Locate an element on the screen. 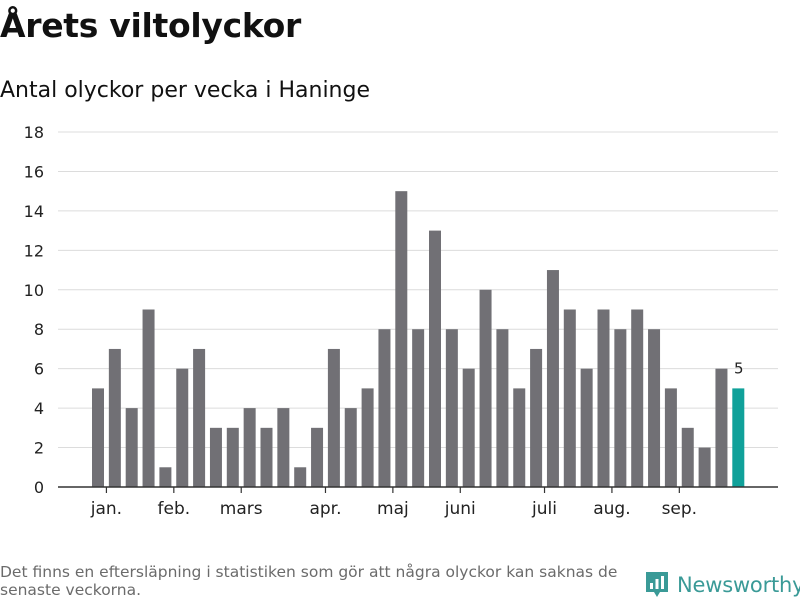 The image size is (800, 601). x-tick-label: aug. is located at coordinates (611, 509).